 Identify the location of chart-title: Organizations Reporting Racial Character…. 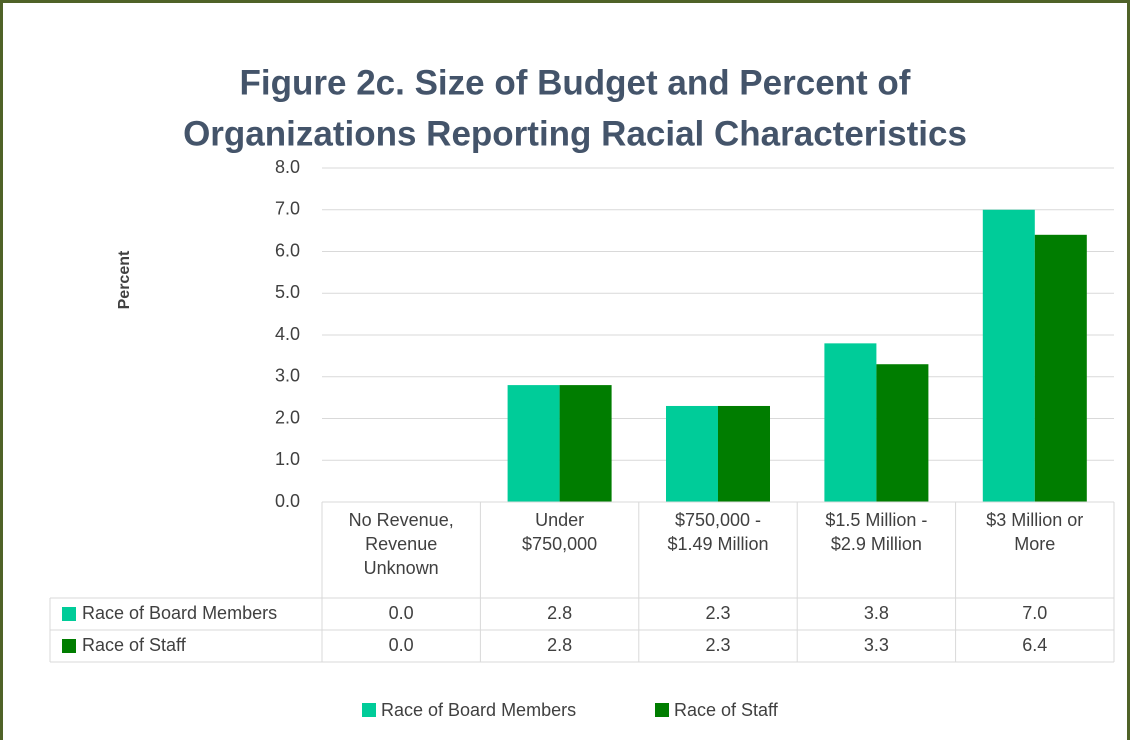
(575, 133).